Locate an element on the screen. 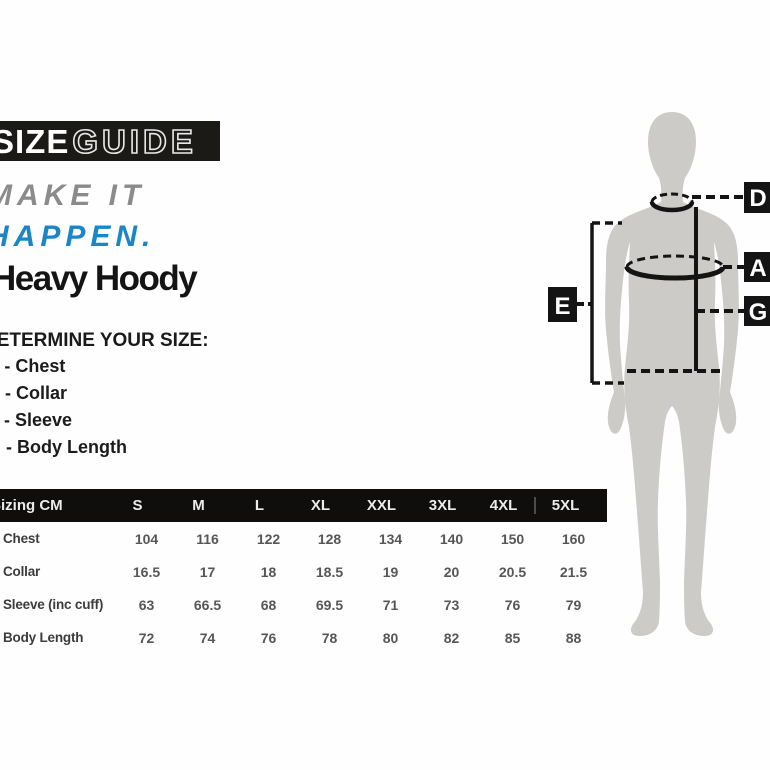 The image size is (770, 770). chest-measure-ellipse-top is located at coordinates (675, 261).